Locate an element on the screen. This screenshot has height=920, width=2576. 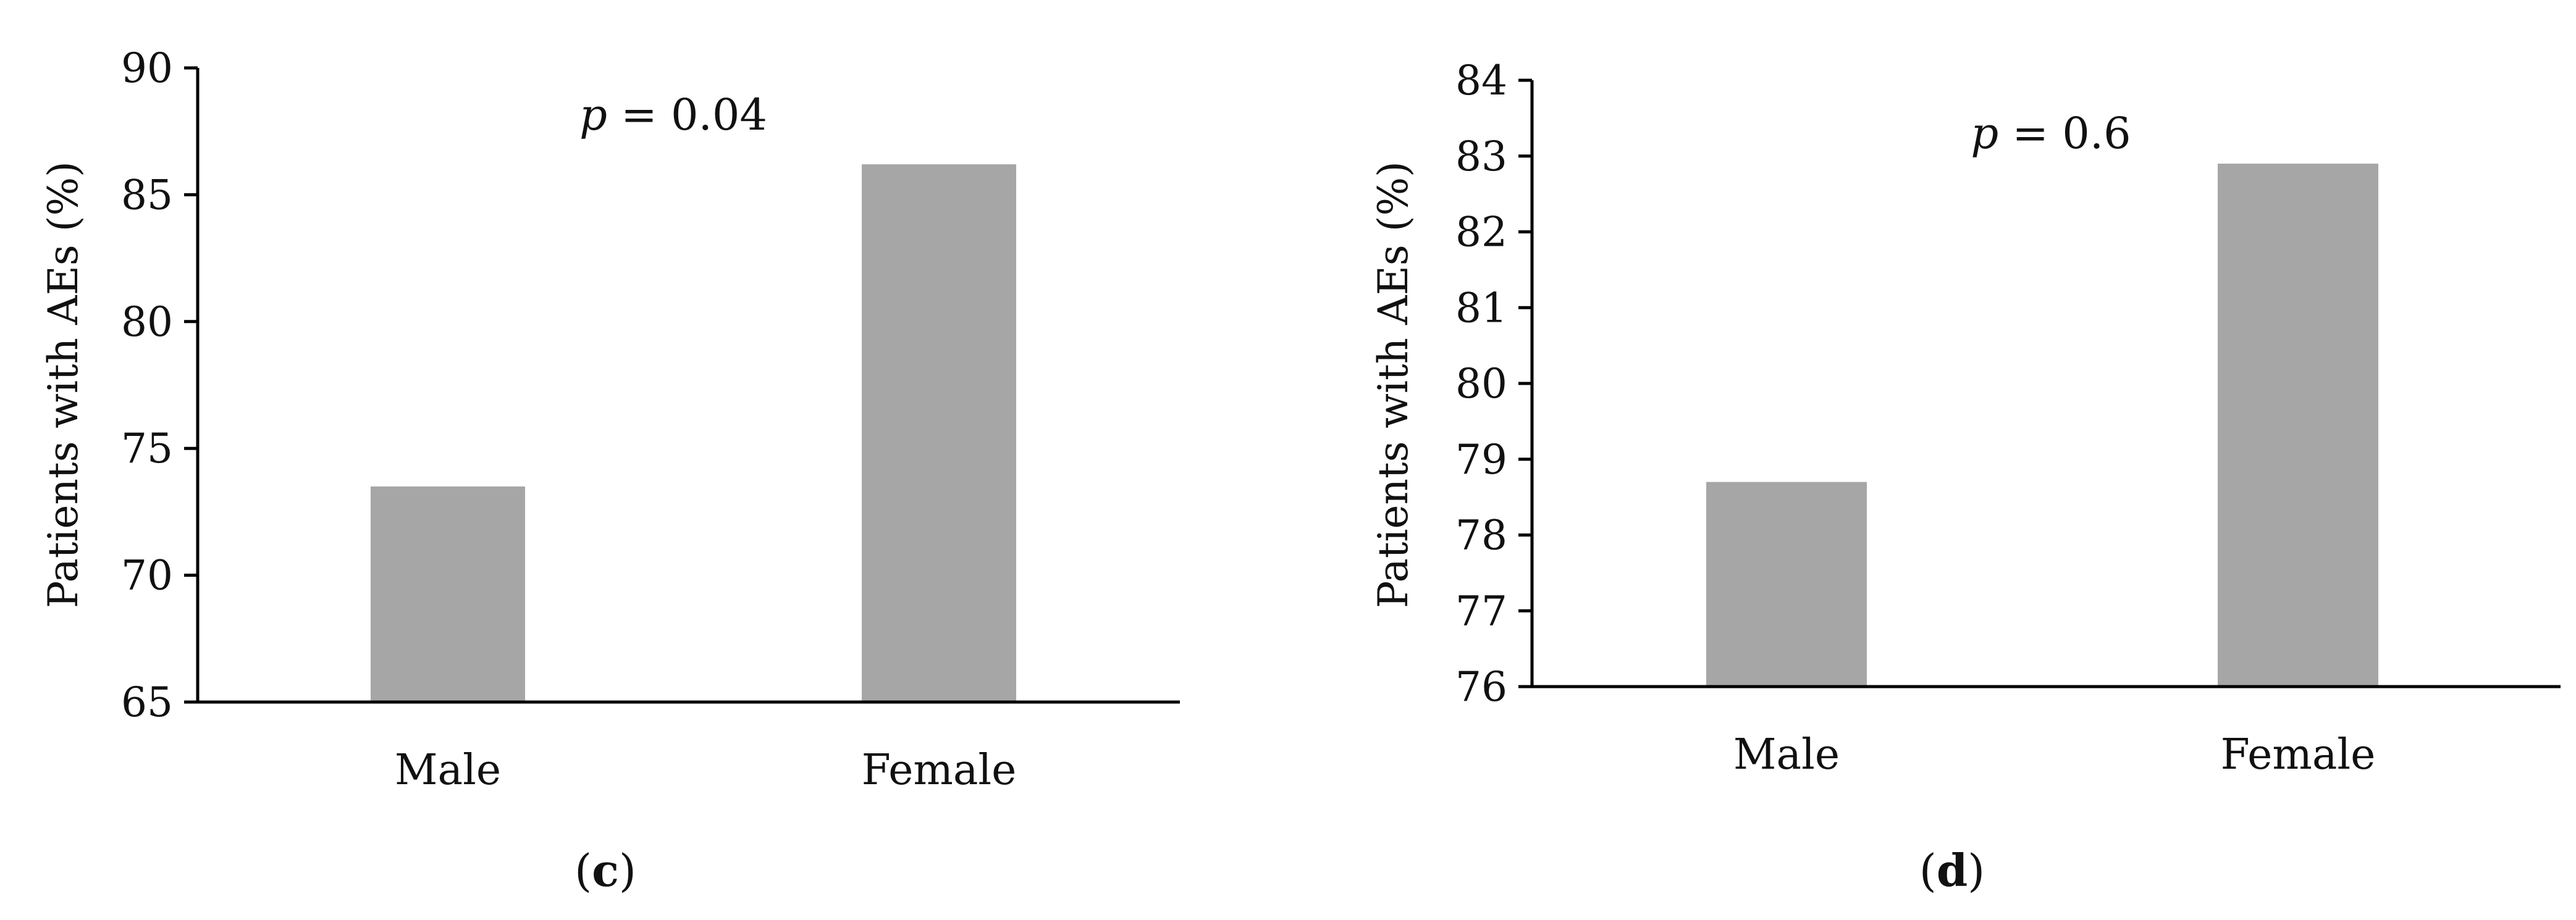
y-tick-label: 83 is located at coordinates (1481, 156).